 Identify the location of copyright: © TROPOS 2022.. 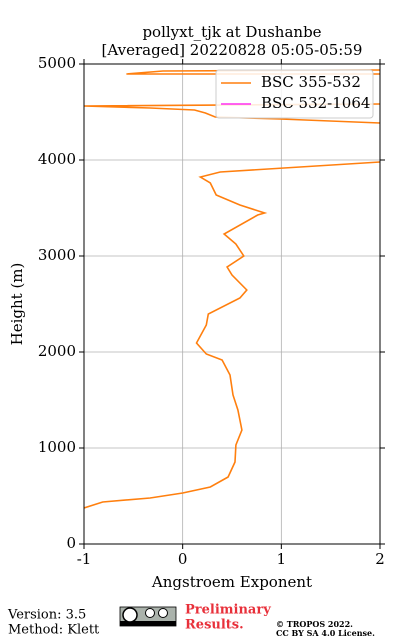
(314, 624).